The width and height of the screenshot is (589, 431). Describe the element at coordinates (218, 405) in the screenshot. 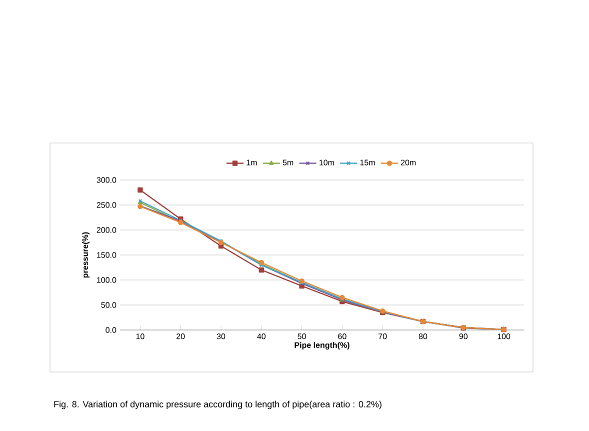

I see `caption: Fig. 8. Variation of dynamic pressure according to length of pipe(area ratio : 0.2%)` at that location.